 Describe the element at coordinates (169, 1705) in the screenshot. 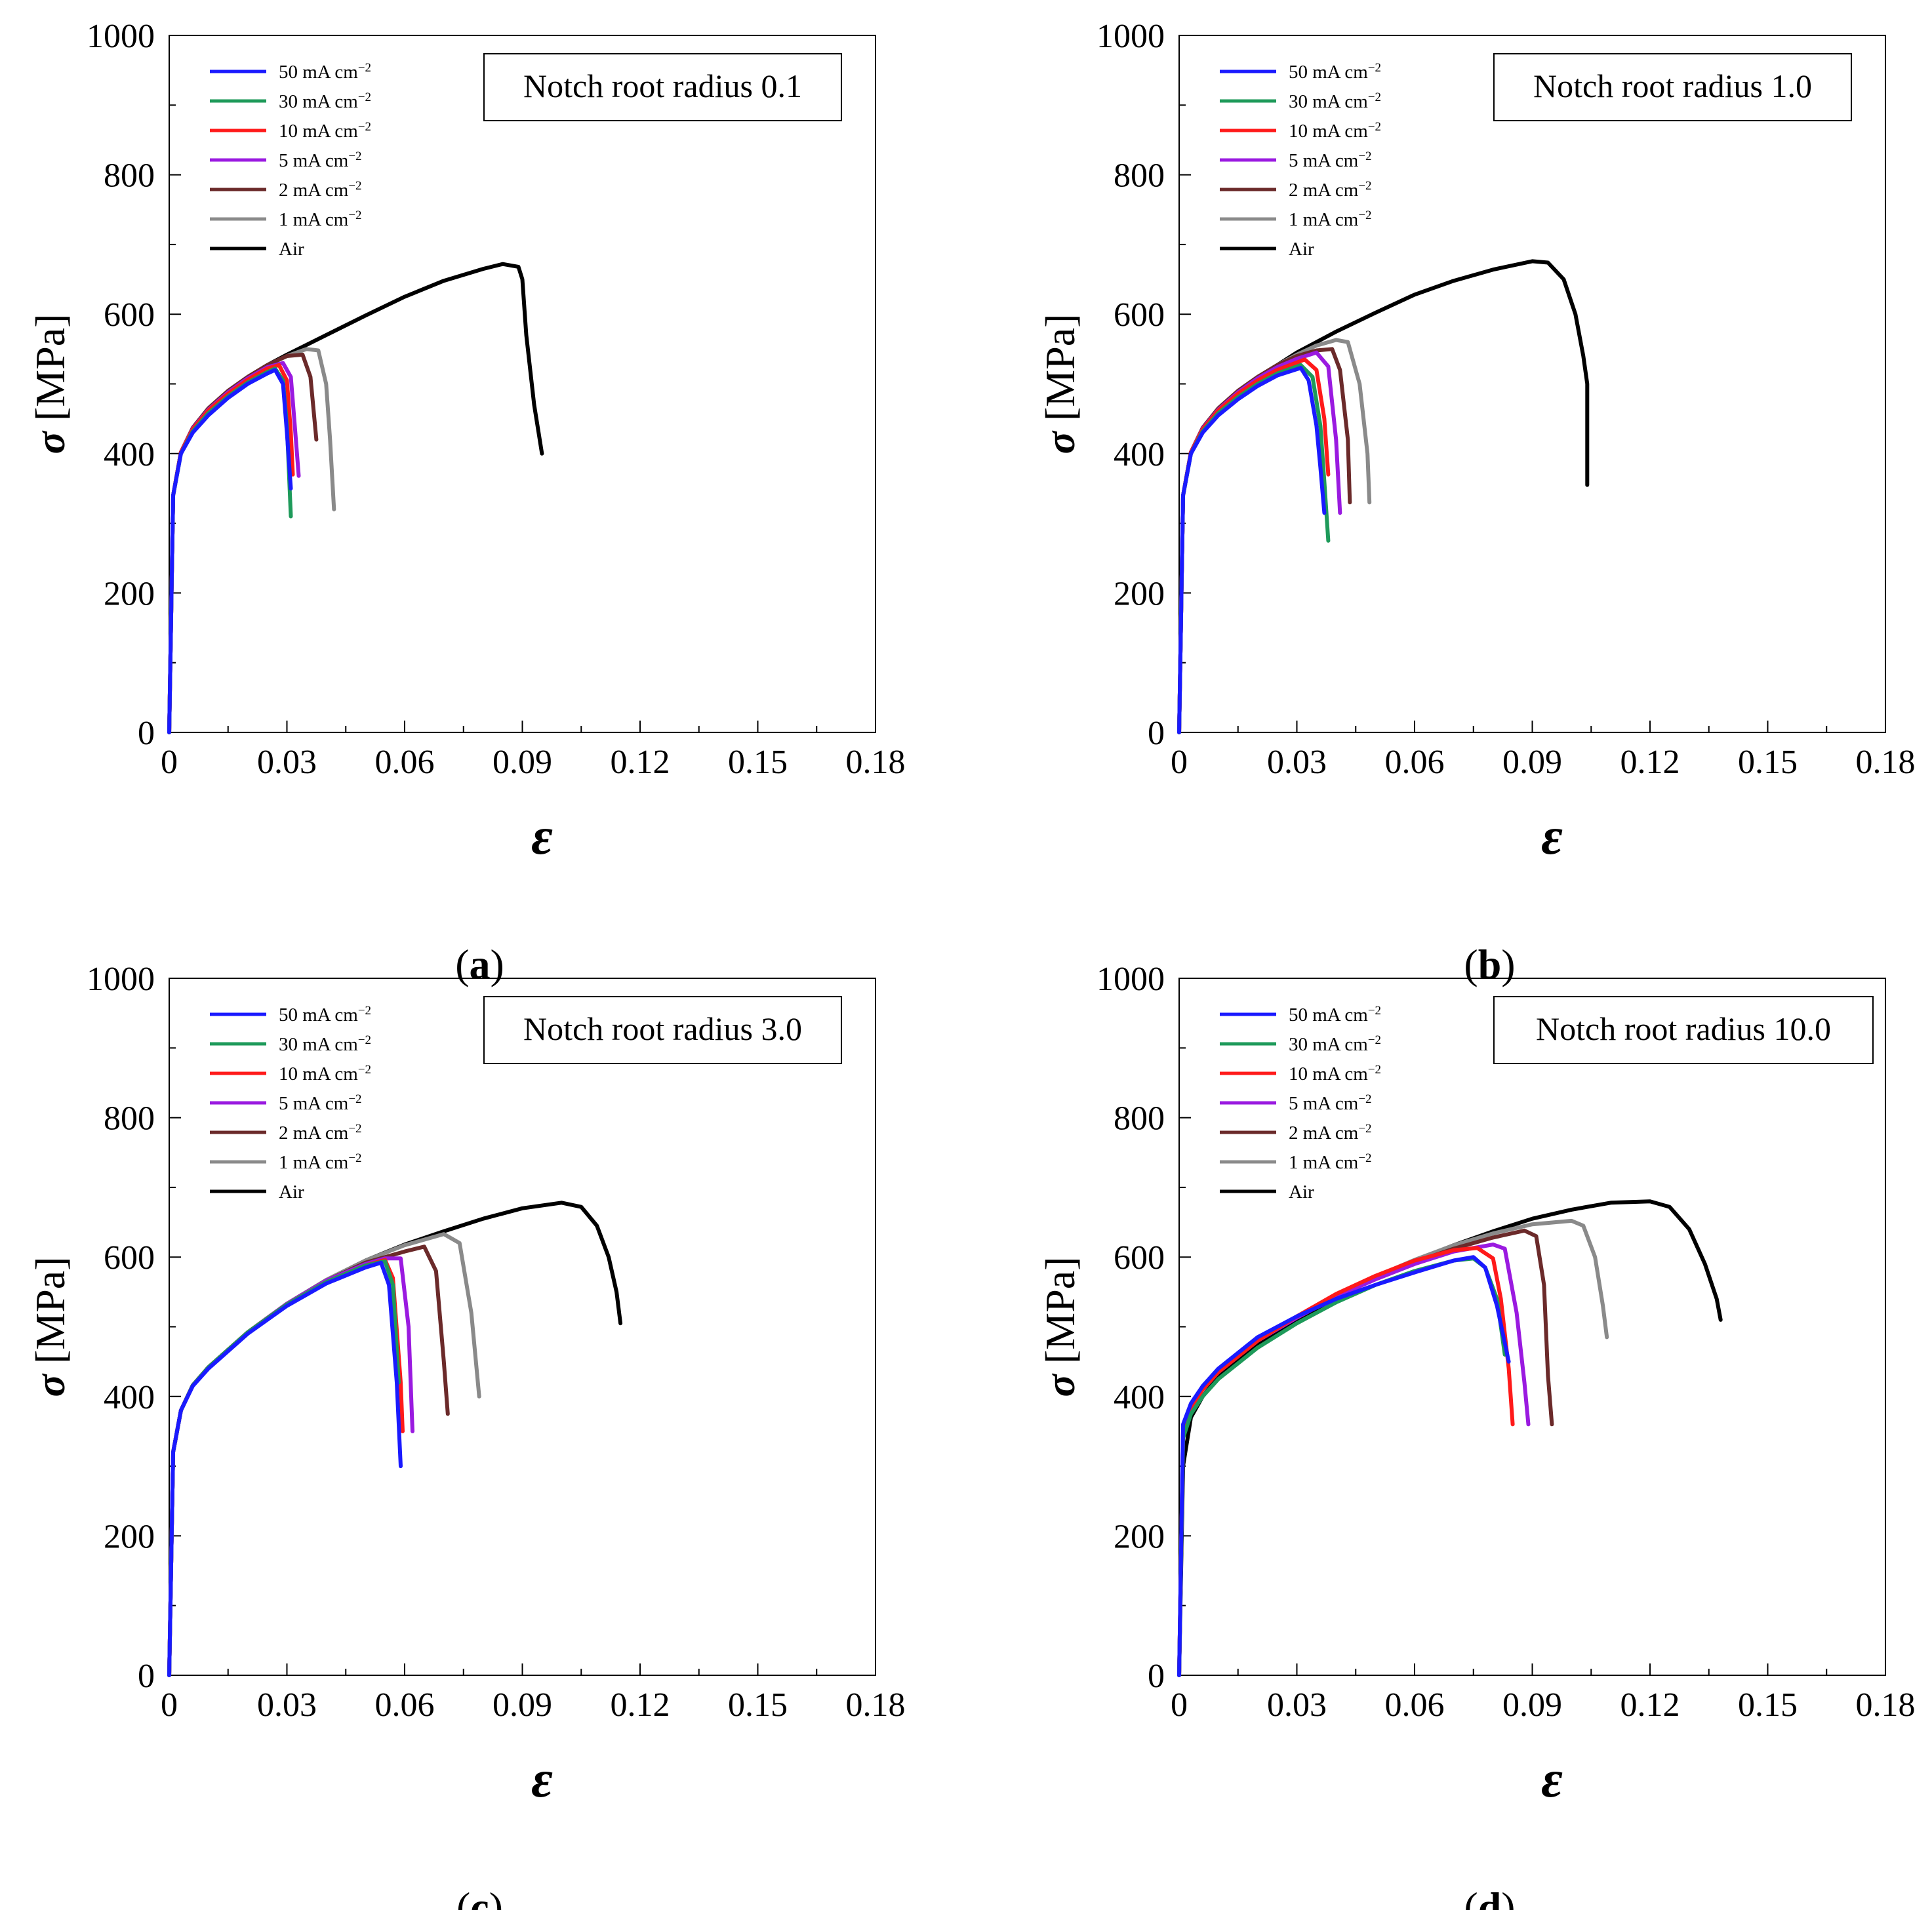

I see `x-tick-label: 0` at that location.